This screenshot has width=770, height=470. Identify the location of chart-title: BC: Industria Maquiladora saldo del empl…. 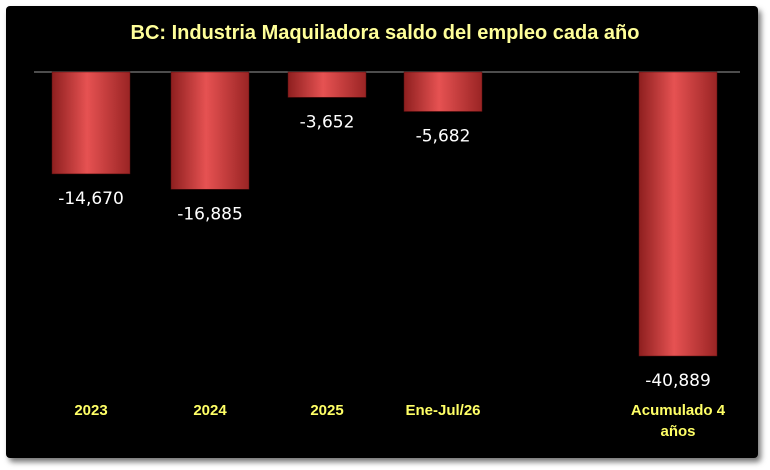
(385, 33).